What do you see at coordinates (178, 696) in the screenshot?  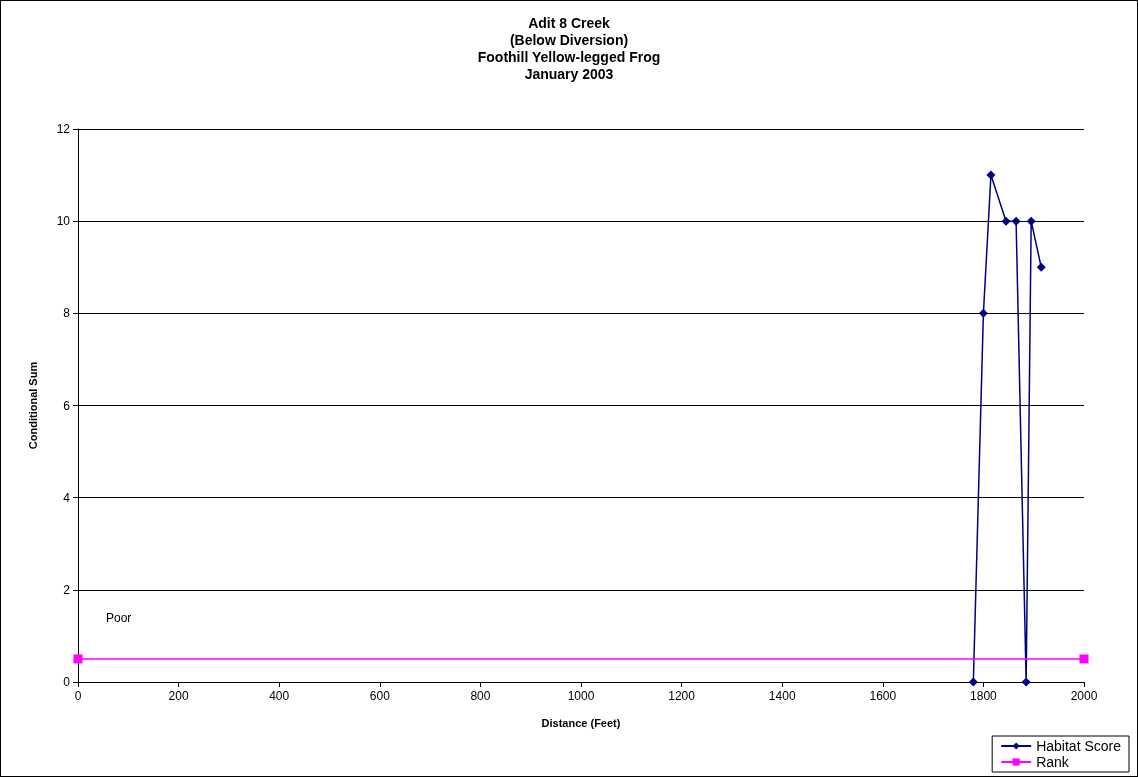 I see `x-tick-label: 200` at bounding box center [178, 696].